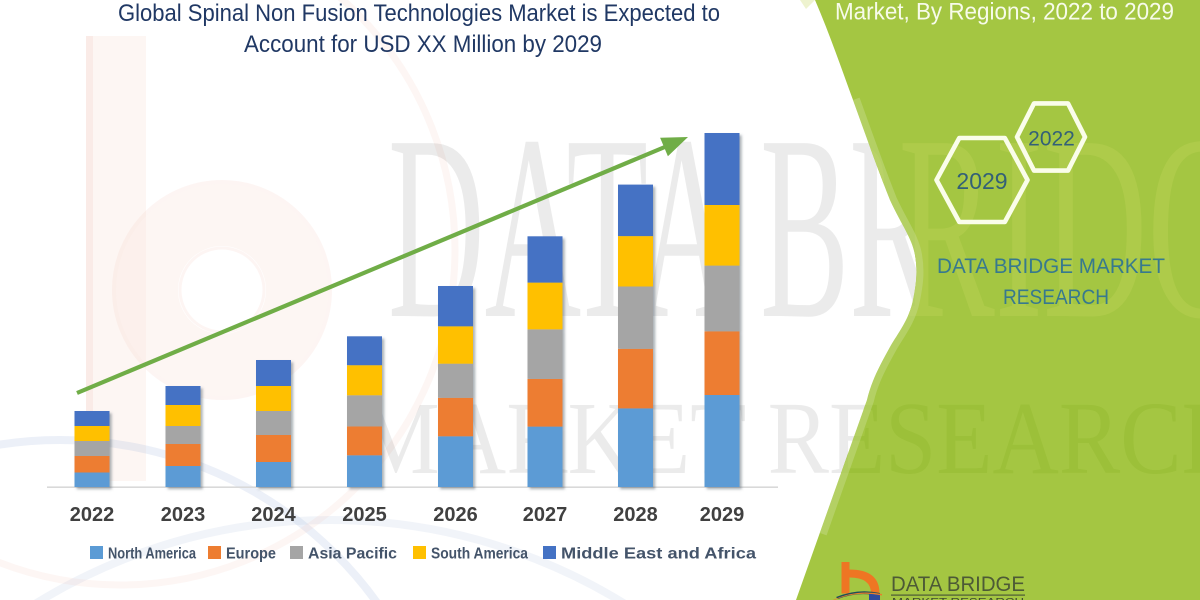  Describe the element at coordinates (658, 554) in the screenshot. I see `svg-text: Middle East and Africa` at that location.